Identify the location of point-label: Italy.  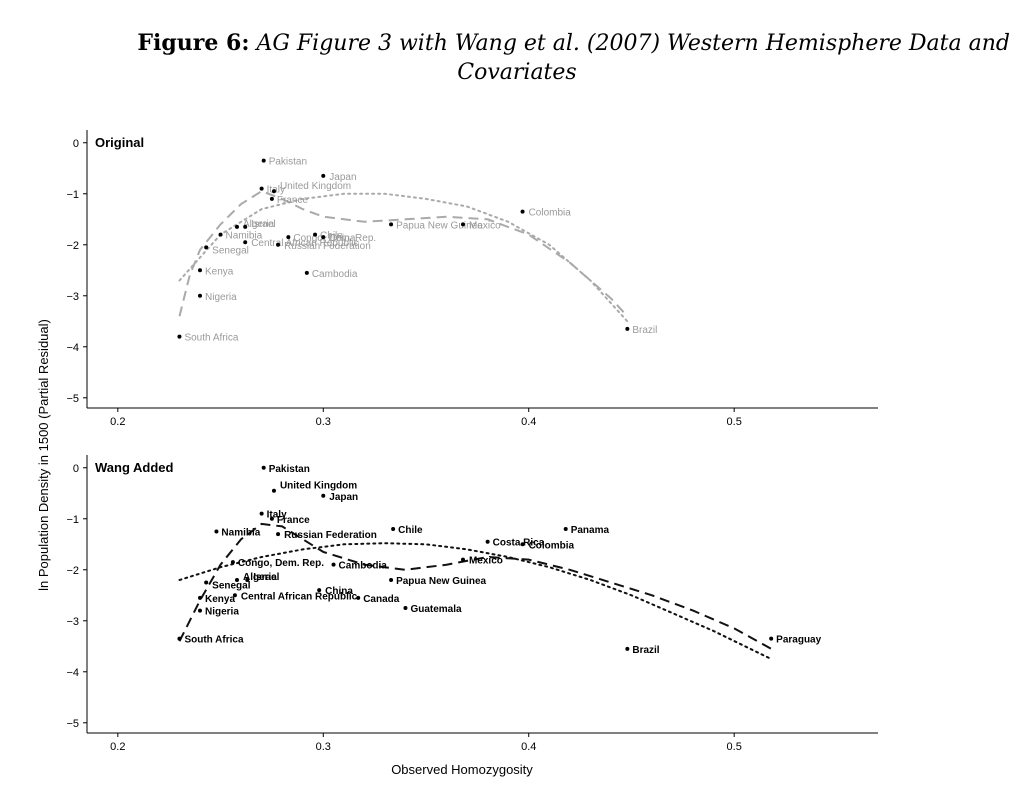
(276, 190).